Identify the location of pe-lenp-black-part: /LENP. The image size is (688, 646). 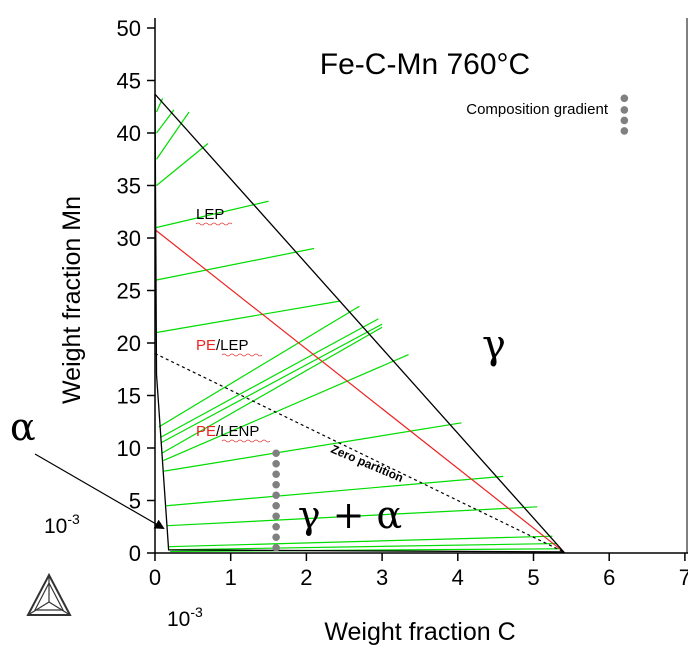
(237, 431).